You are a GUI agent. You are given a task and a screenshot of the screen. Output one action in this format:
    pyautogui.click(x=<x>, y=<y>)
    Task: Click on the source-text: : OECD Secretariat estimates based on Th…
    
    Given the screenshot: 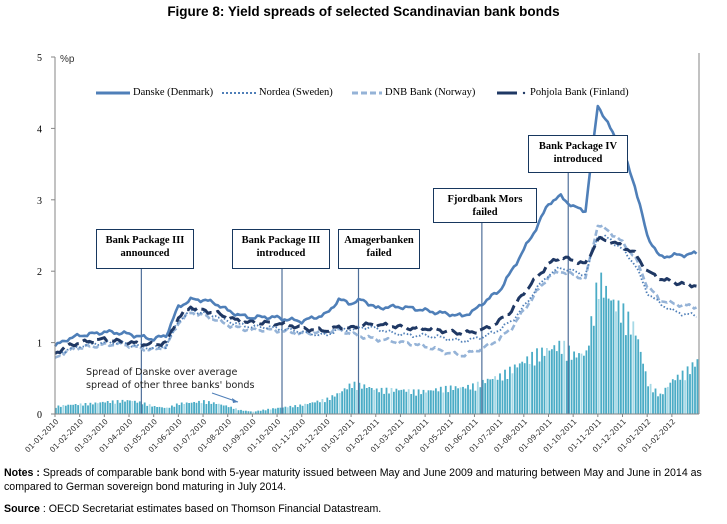 What is the action you would take?
    pyautogui.click(x=212, y=509)
    